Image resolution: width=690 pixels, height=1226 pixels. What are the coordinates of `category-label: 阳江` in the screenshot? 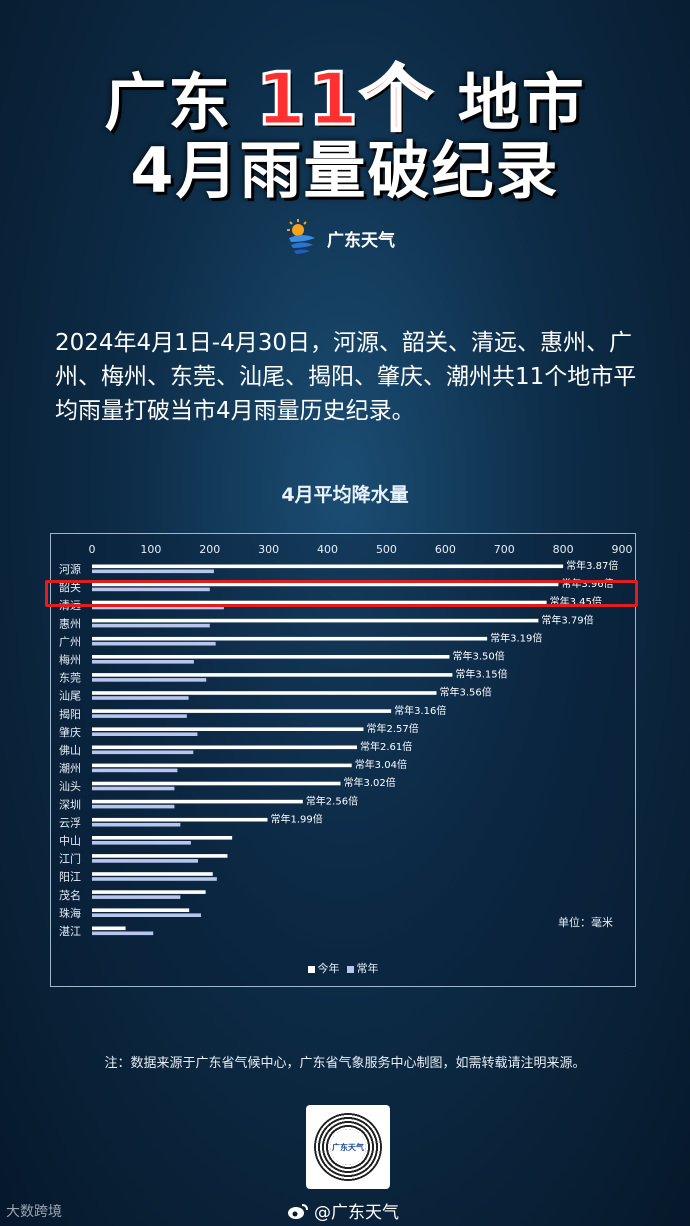 It's located at (70, 877).